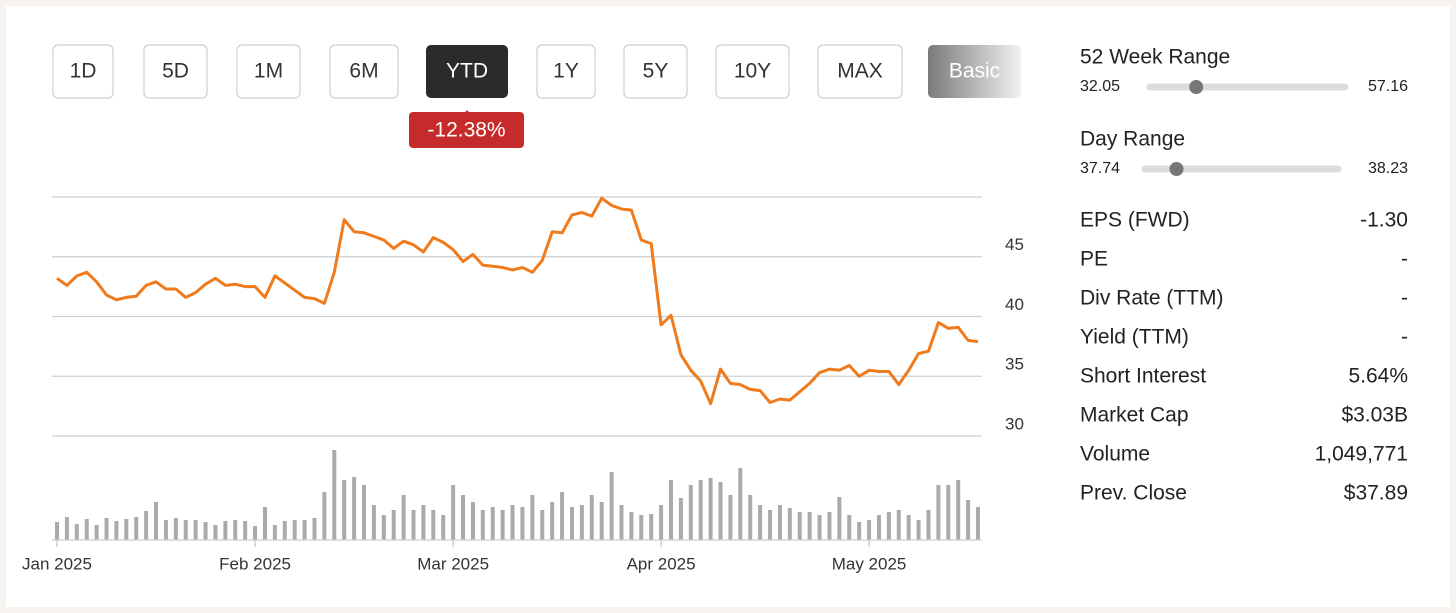  I want to click on change-badge-label: -12.38%, so click(466, 130).